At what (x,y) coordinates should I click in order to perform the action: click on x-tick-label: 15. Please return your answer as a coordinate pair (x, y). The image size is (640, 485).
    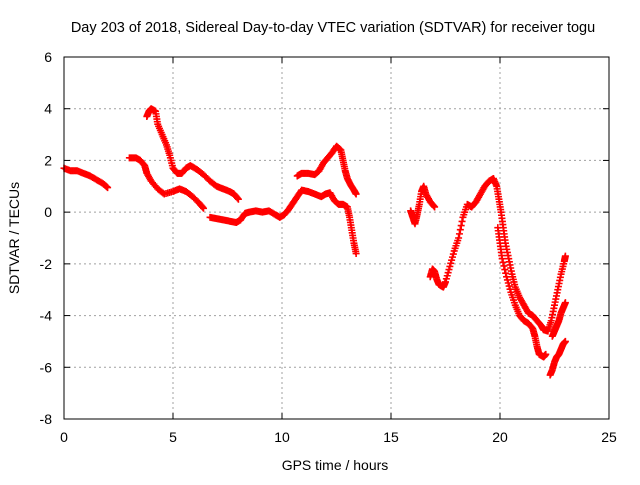
    Looking at the image, I should click on (391, 437).